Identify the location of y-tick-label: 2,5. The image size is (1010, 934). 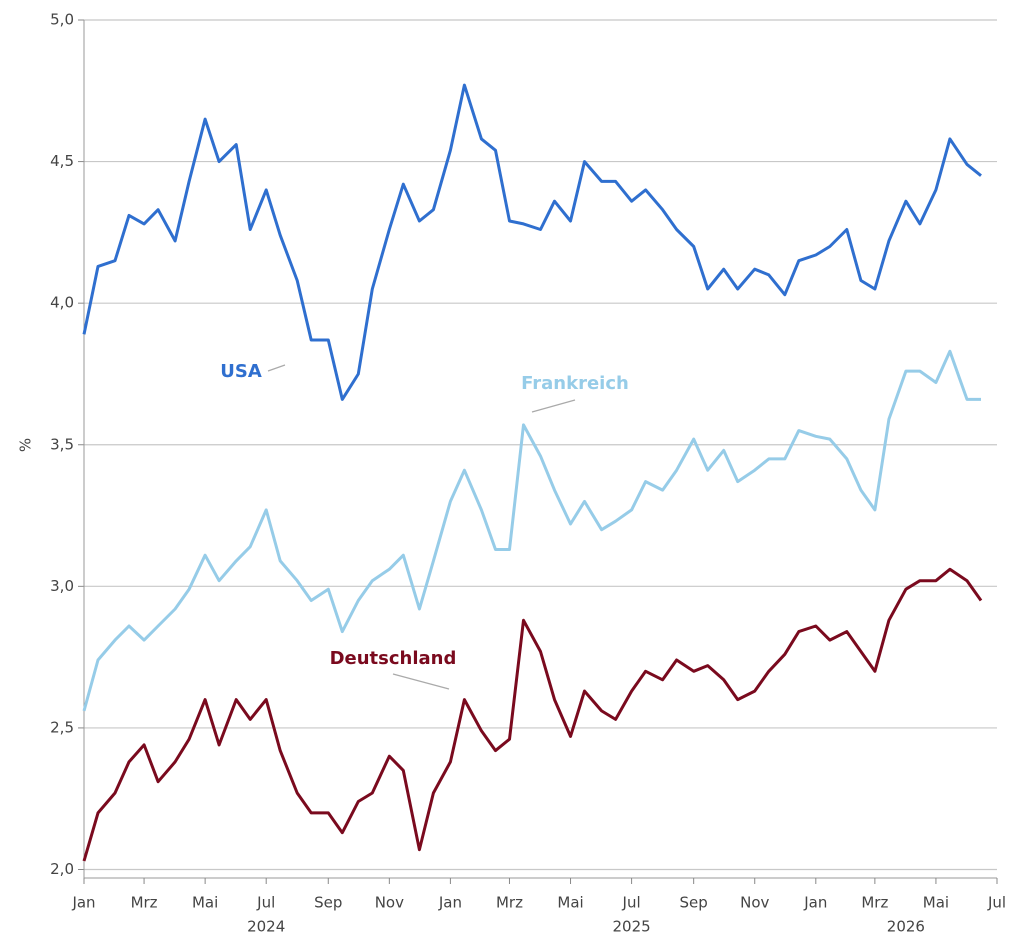
(62, 727).